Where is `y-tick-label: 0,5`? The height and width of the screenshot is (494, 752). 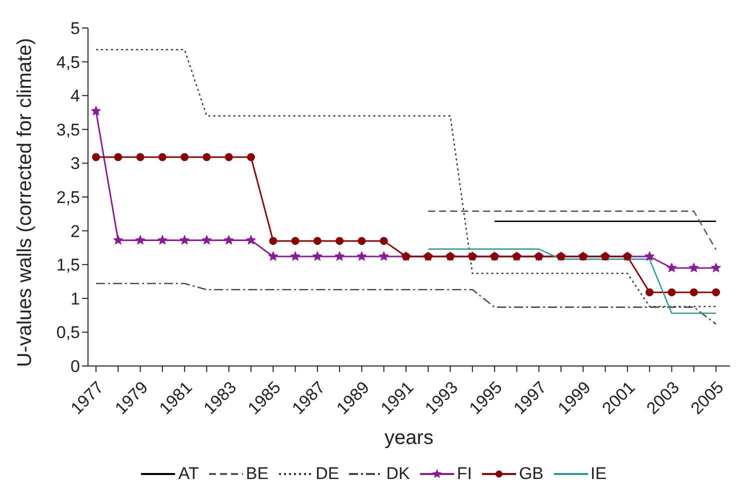
y-tick-label: 0,5 is located at coordinates (68, 332).